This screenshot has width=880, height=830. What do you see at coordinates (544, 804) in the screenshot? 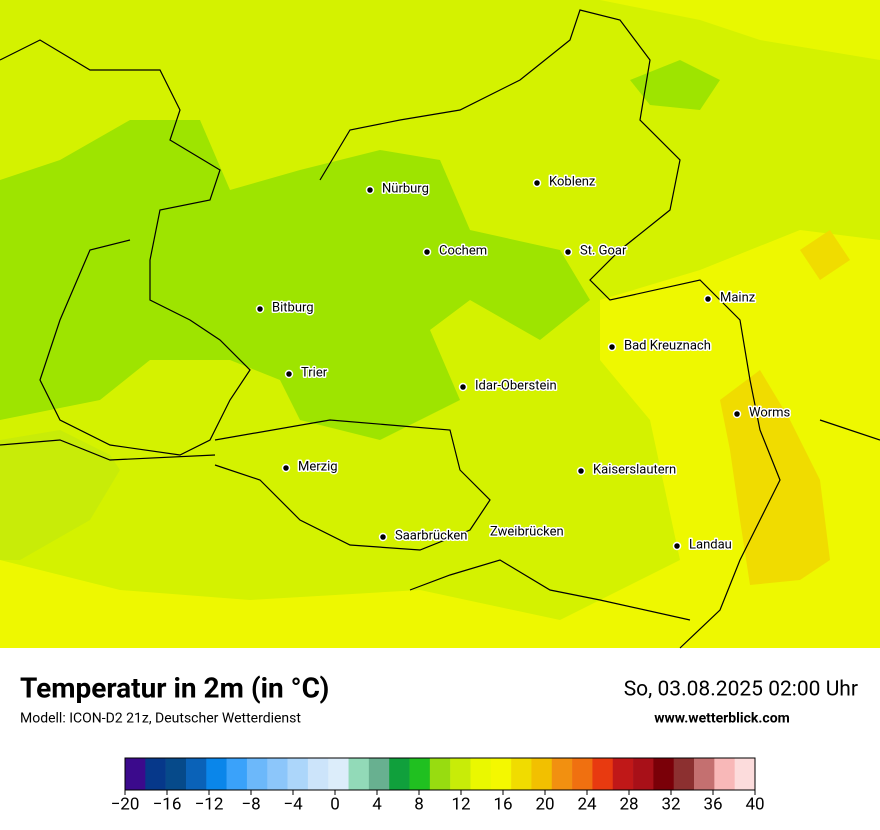
I see `colorbar-tick-label: 20` at bounding box center [544, 804].